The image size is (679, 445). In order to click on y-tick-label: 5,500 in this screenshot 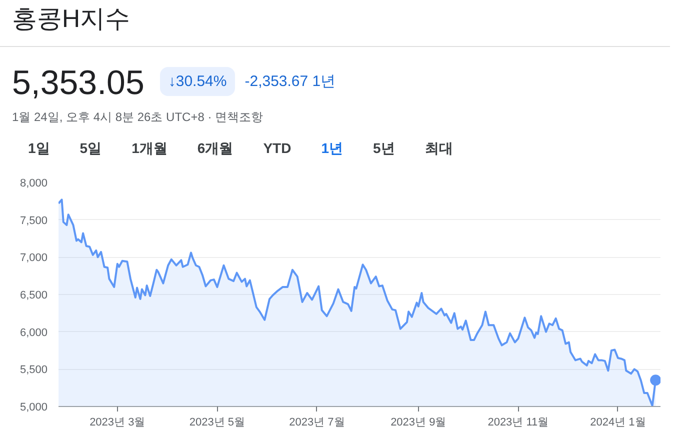, I will do `click(34, 370)`.